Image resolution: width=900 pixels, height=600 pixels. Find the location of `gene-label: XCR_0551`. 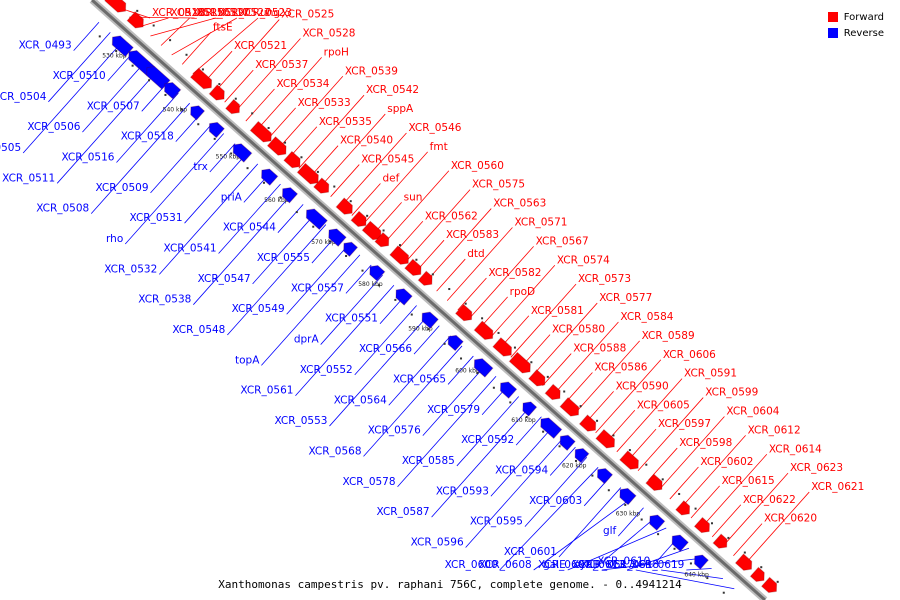

gene-label: XCR_0551 is located at coordinates (351, 319).